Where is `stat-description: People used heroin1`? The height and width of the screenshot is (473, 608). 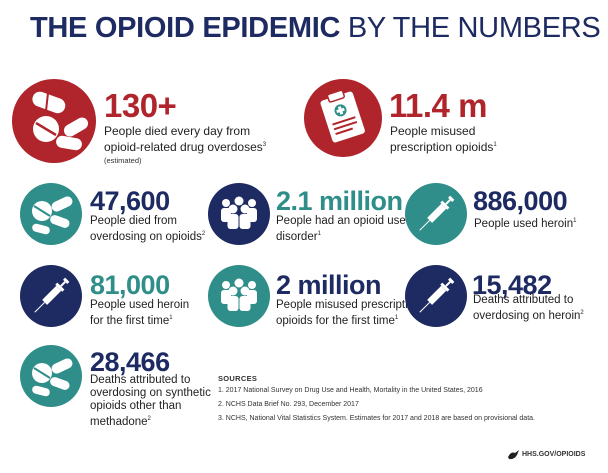
stat-description: People used heroin1 is located at coordinates (525, 223).